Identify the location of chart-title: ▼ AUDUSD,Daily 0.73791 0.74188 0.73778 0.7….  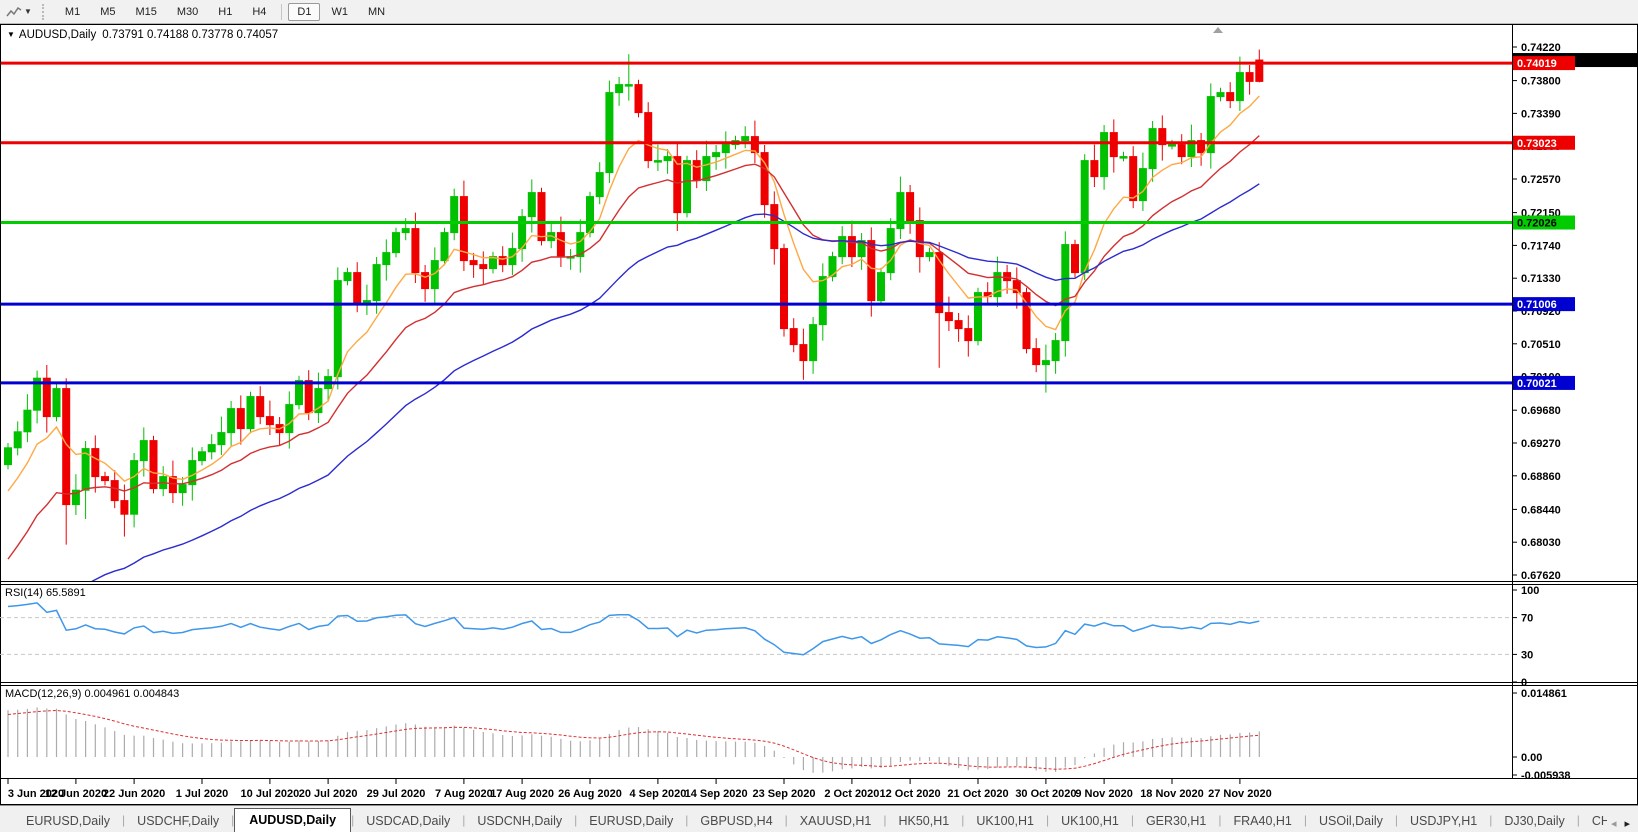
(142, 35).